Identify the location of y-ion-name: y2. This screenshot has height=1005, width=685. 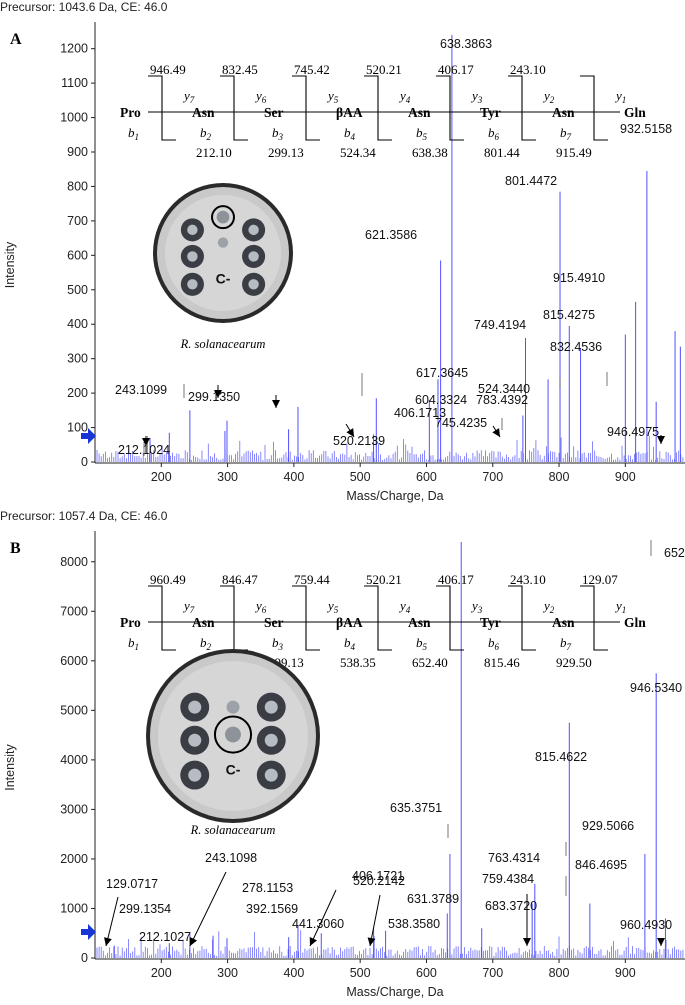
(548, 96).